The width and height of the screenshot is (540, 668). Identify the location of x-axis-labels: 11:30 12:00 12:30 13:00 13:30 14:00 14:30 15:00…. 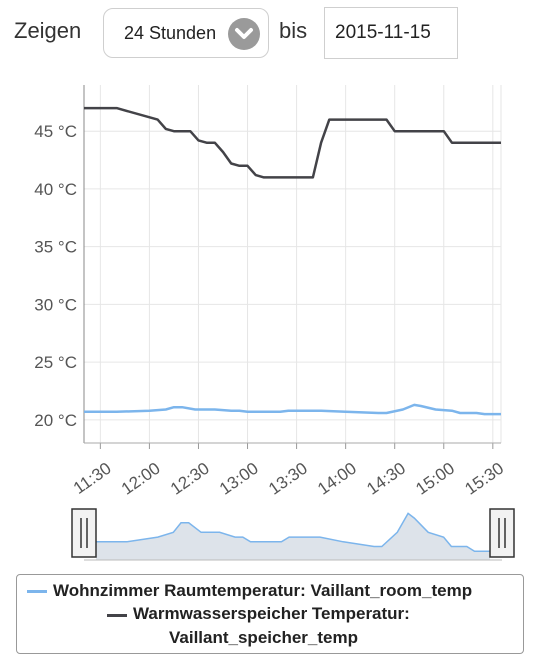
(288, 479).